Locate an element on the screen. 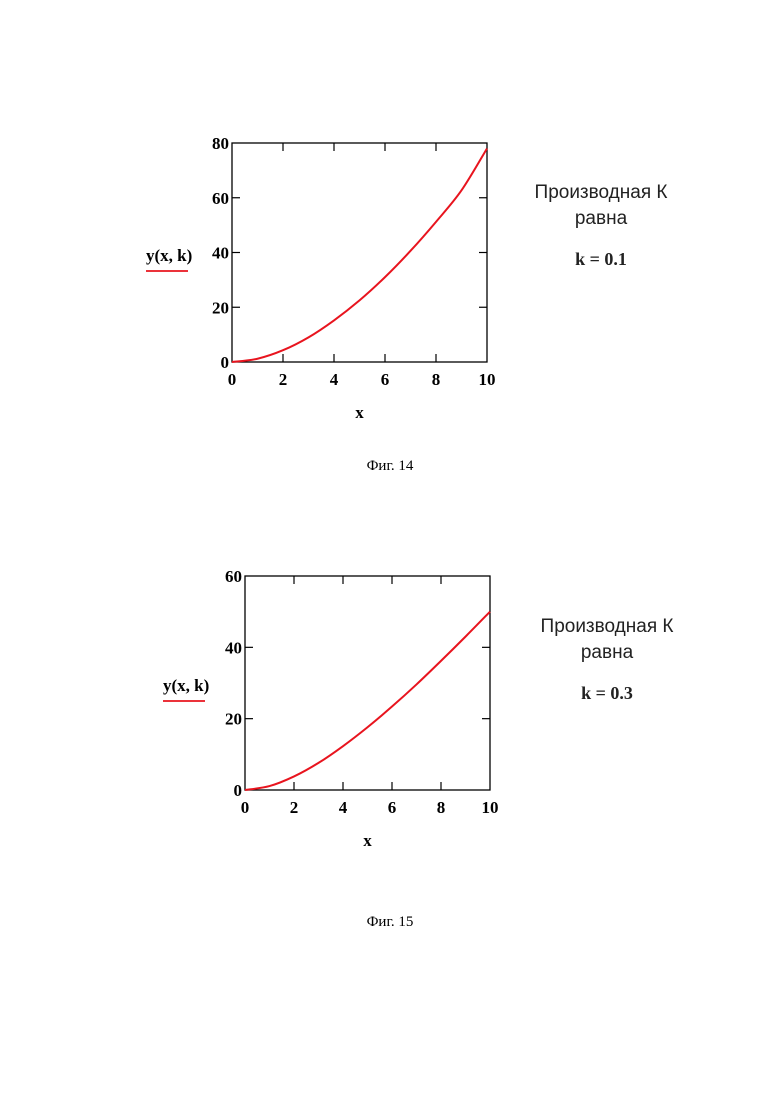 The height and width of the screenshot is (1103, 780). annotation-equation: k = 0.3 is located at coordinates (607, 693).